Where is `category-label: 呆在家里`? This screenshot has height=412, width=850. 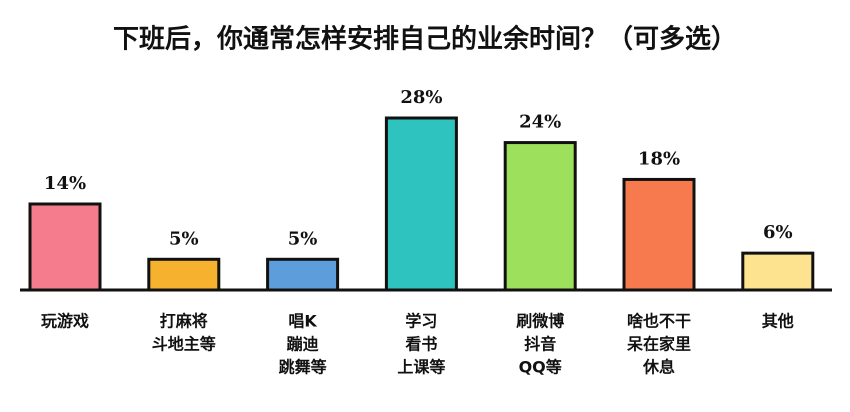
category-label: 呆在家里 is located at coordinates (658, 344).